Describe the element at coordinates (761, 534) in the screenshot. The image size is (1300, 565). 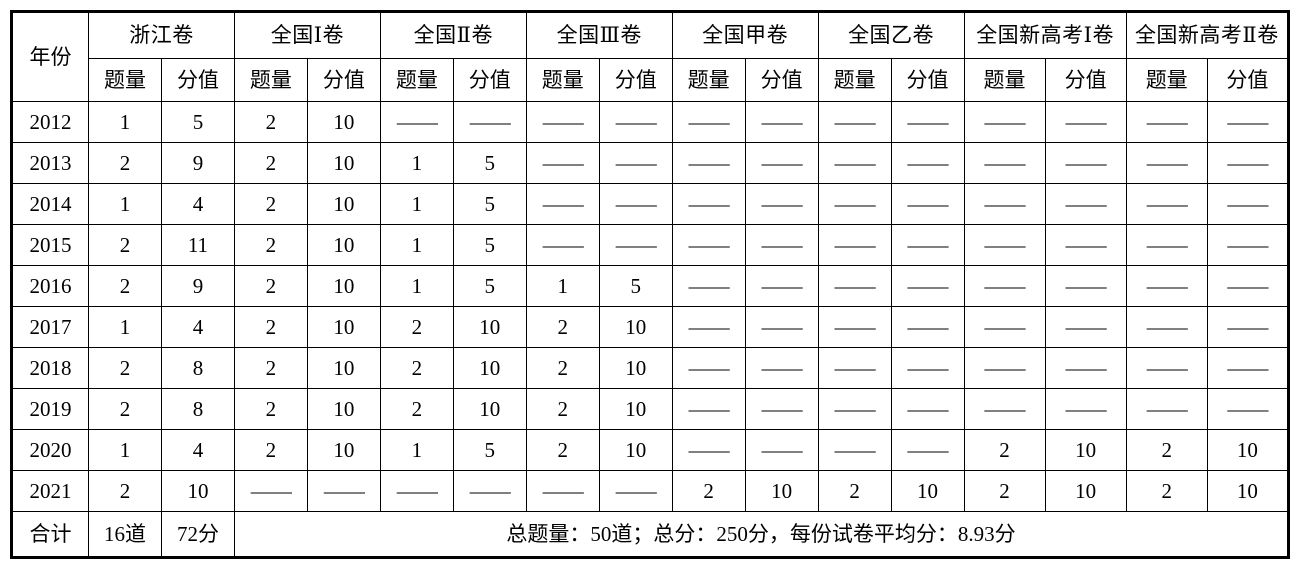
I see `total-summary: 总题量：50道；总分：250分，每份试卷平均分：8.93分` at that location.